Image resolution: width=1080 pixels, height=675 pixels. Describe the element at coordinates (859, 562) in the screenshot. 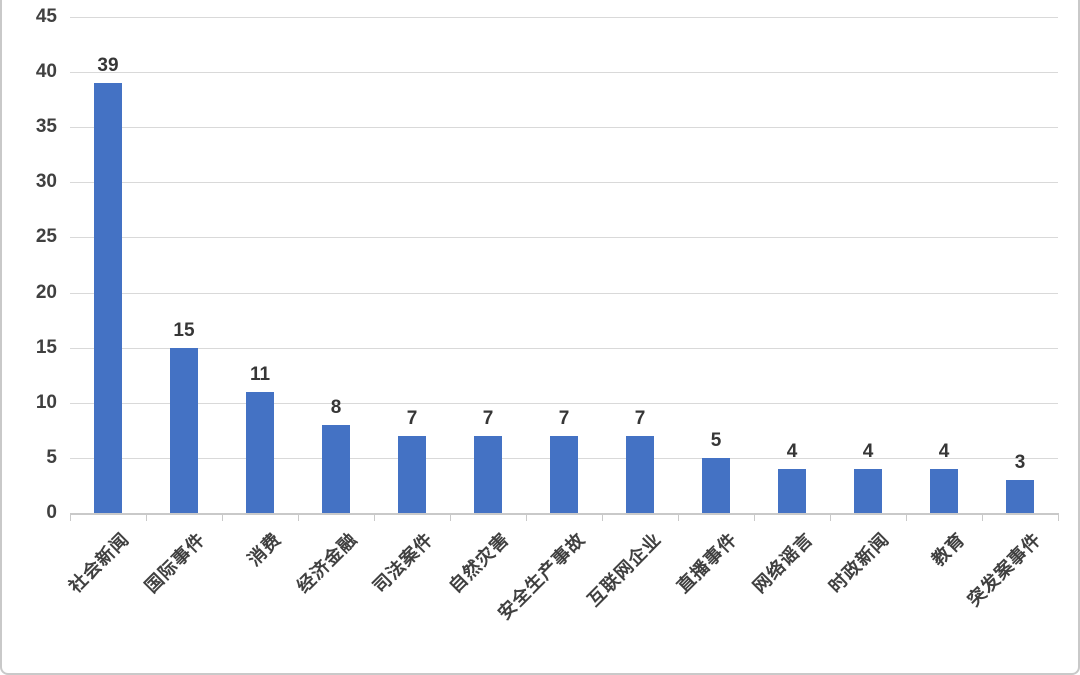

I see `x-axis-category-label-text: 时政新闻` at that location.